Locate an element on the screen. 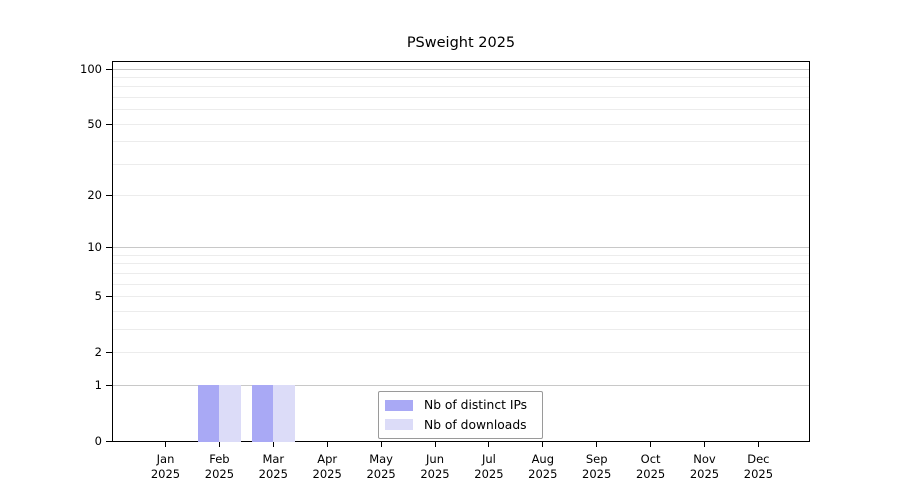 The image size is (900, 500). x-tick-label-sep-2025: Sep 2025 is located at coordinates (597, 466).